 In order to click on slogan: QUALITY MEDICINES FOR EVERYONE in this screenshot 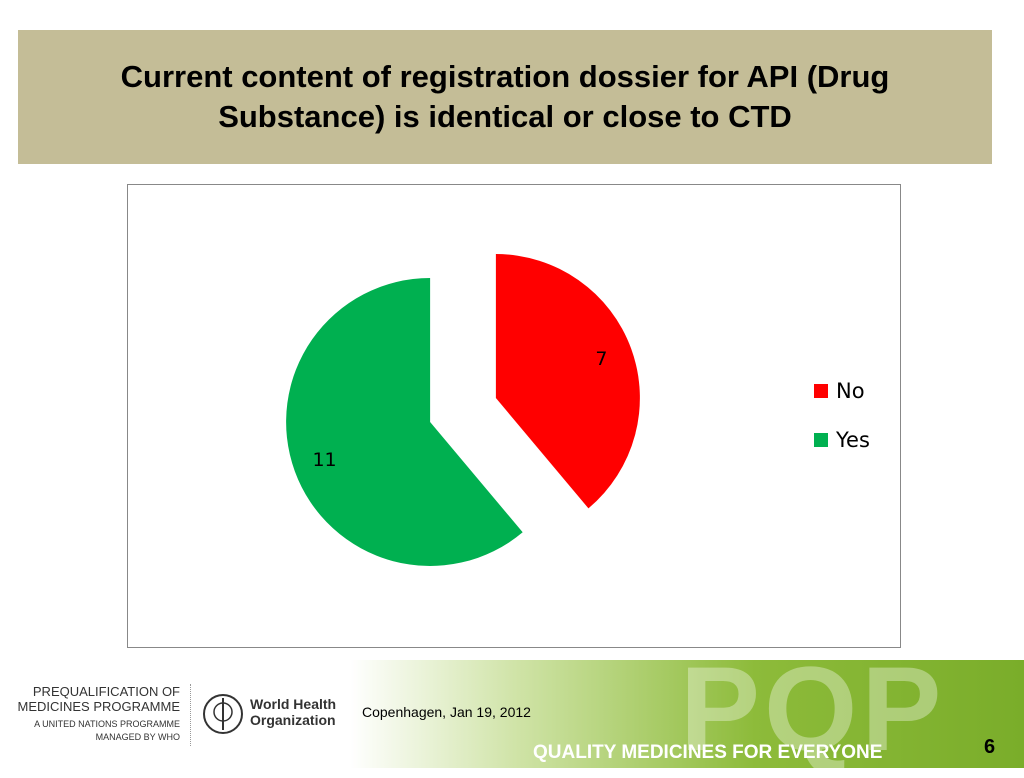, I will do `click(708, 752)`.